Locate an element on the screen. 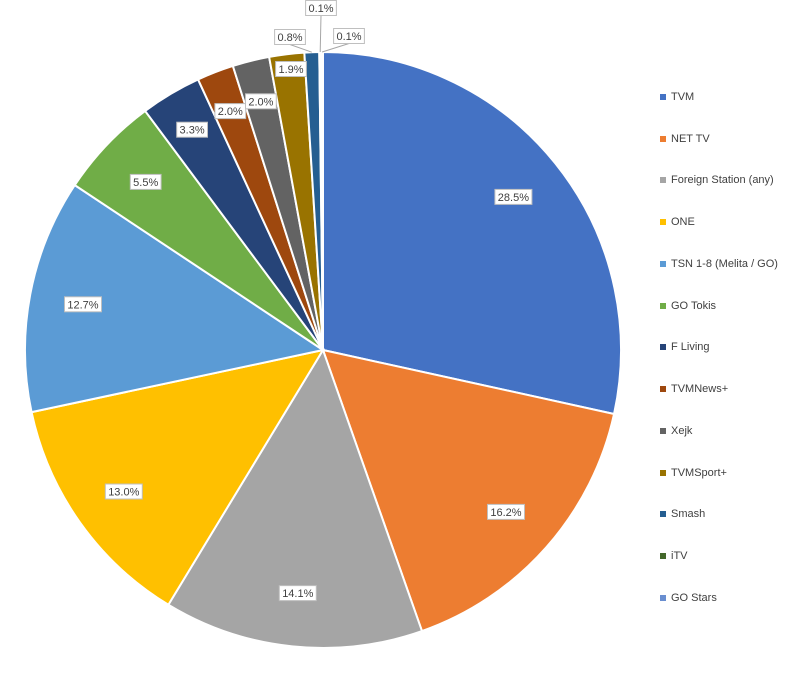 Image resolution: width=799 pixels, height=676 pixels. legend-item-itv: iTV is located at coordinates (727, 556).